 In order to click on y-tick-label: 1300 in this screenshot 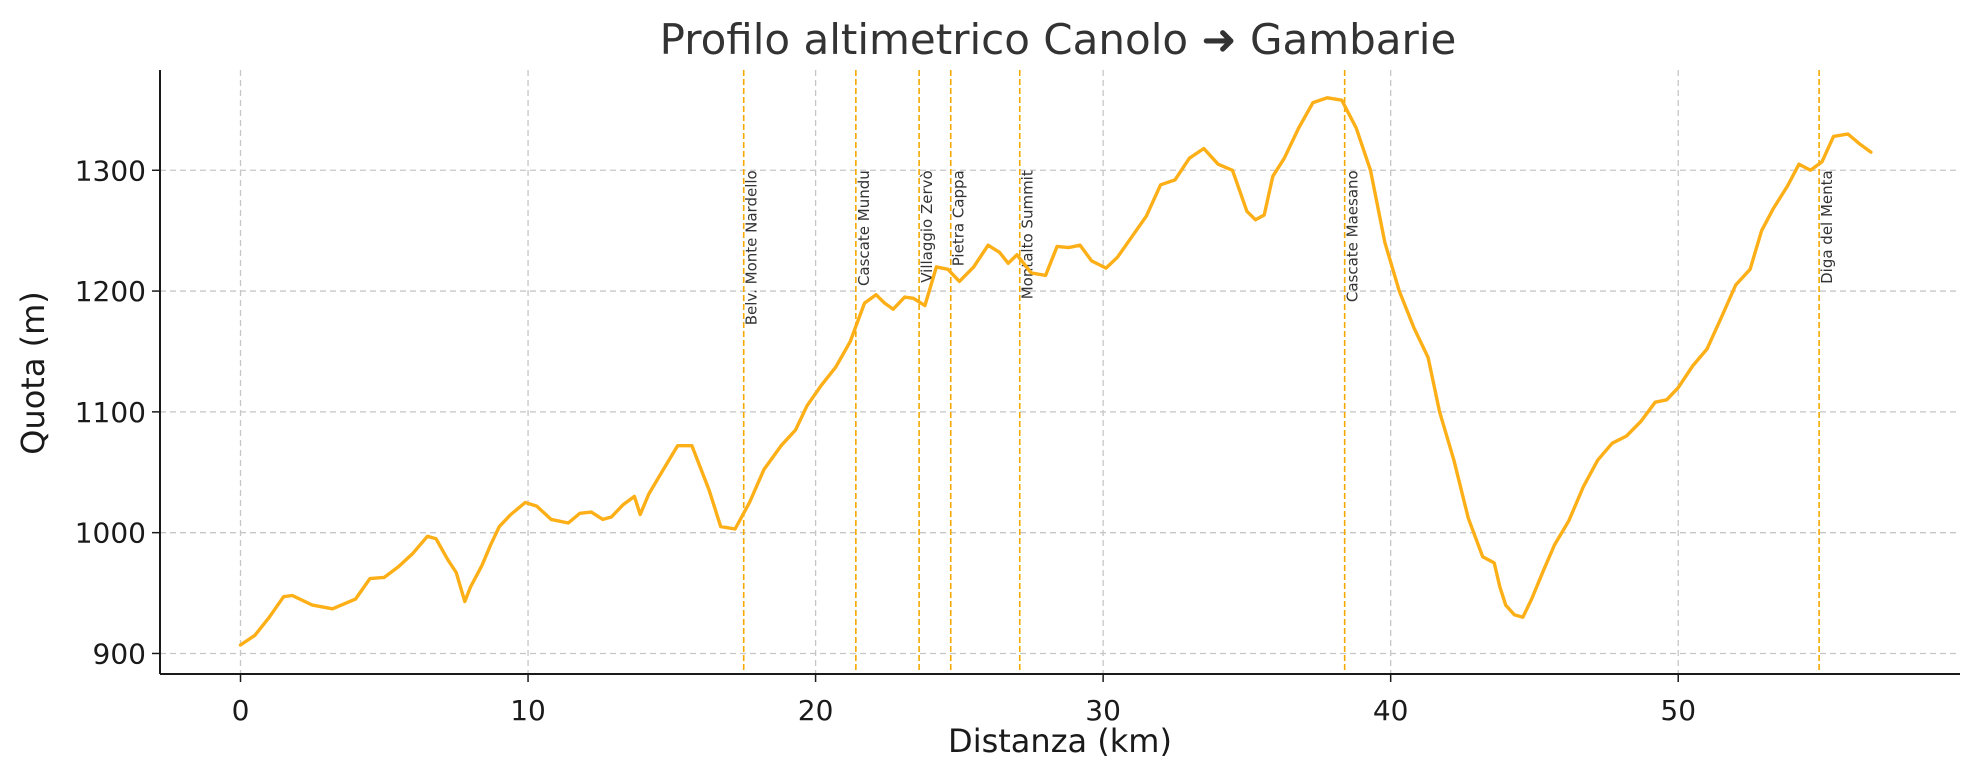, I will do `click(110, 170)`.